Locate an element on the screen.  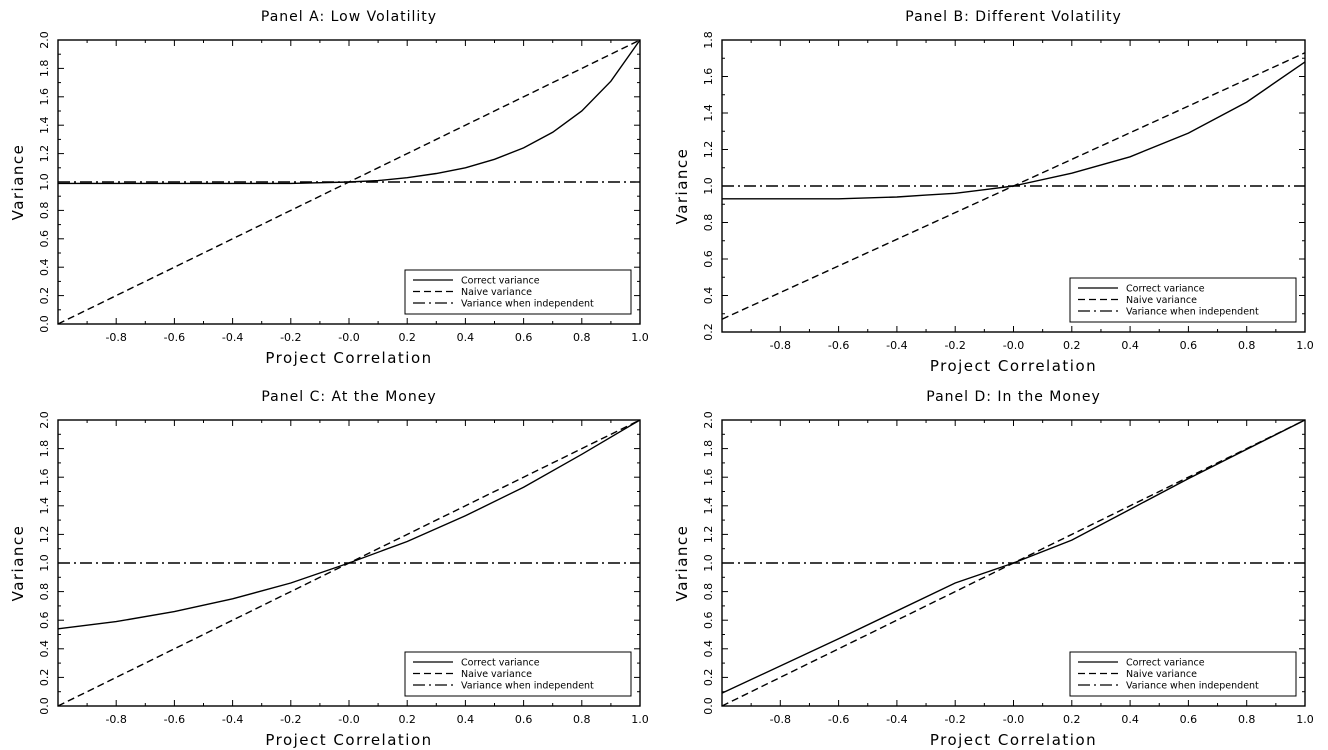
chart-title: Panel A: Low Volatility is located at coordinates (349, 17).